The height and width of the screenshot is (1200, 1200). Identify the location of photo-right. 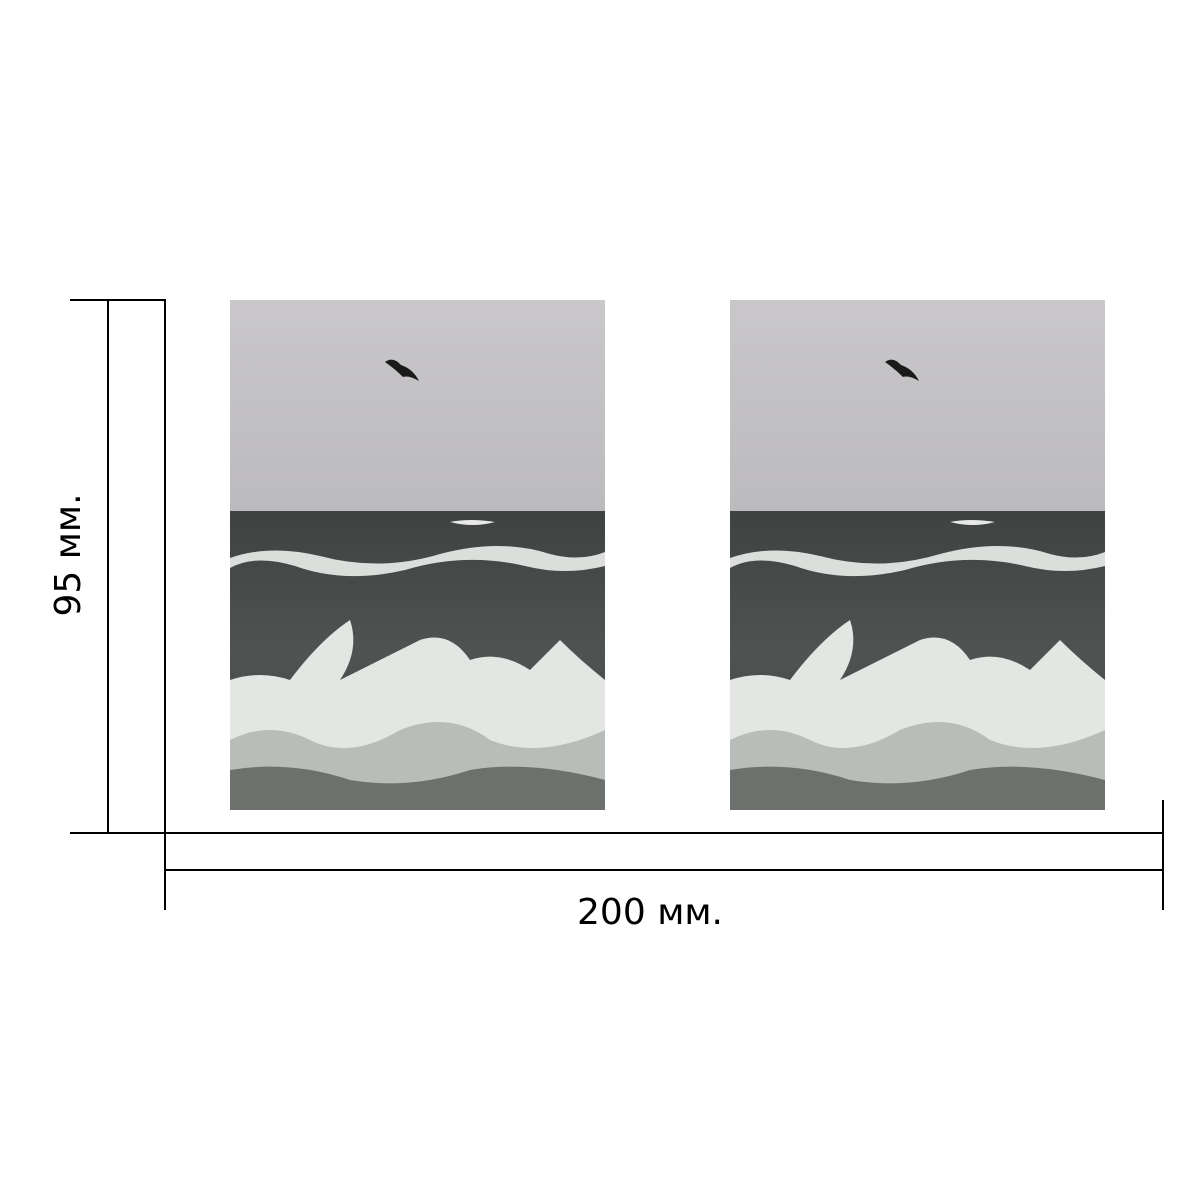
(917, 555).